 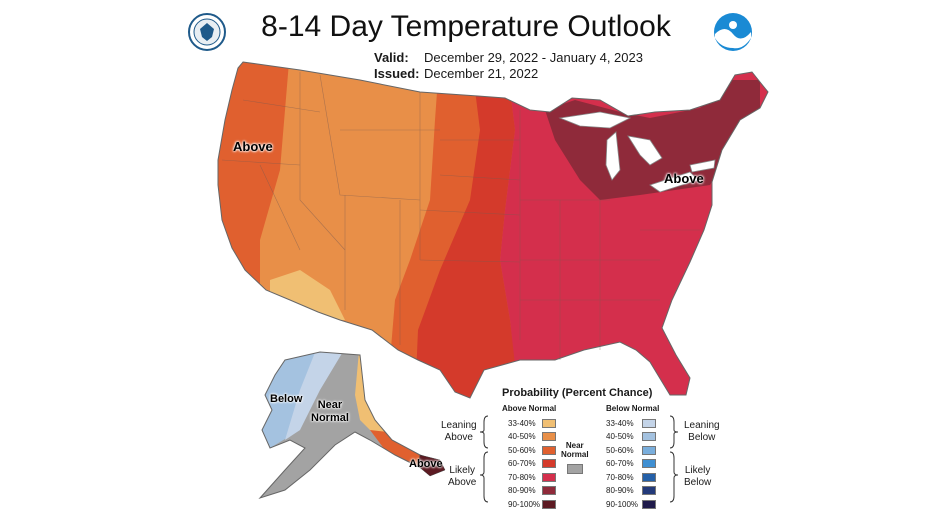 I want to click on legend-below-range: 50-60%, so click(x=620, y=450).